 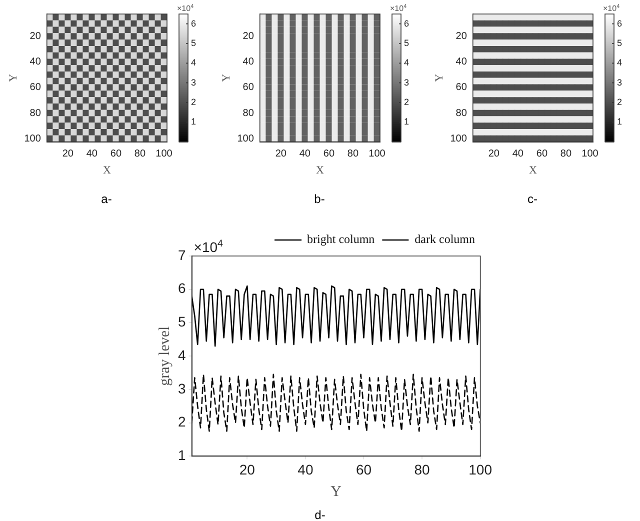 I want to click on y-tick-label: 6, so click(x=182, y=288).